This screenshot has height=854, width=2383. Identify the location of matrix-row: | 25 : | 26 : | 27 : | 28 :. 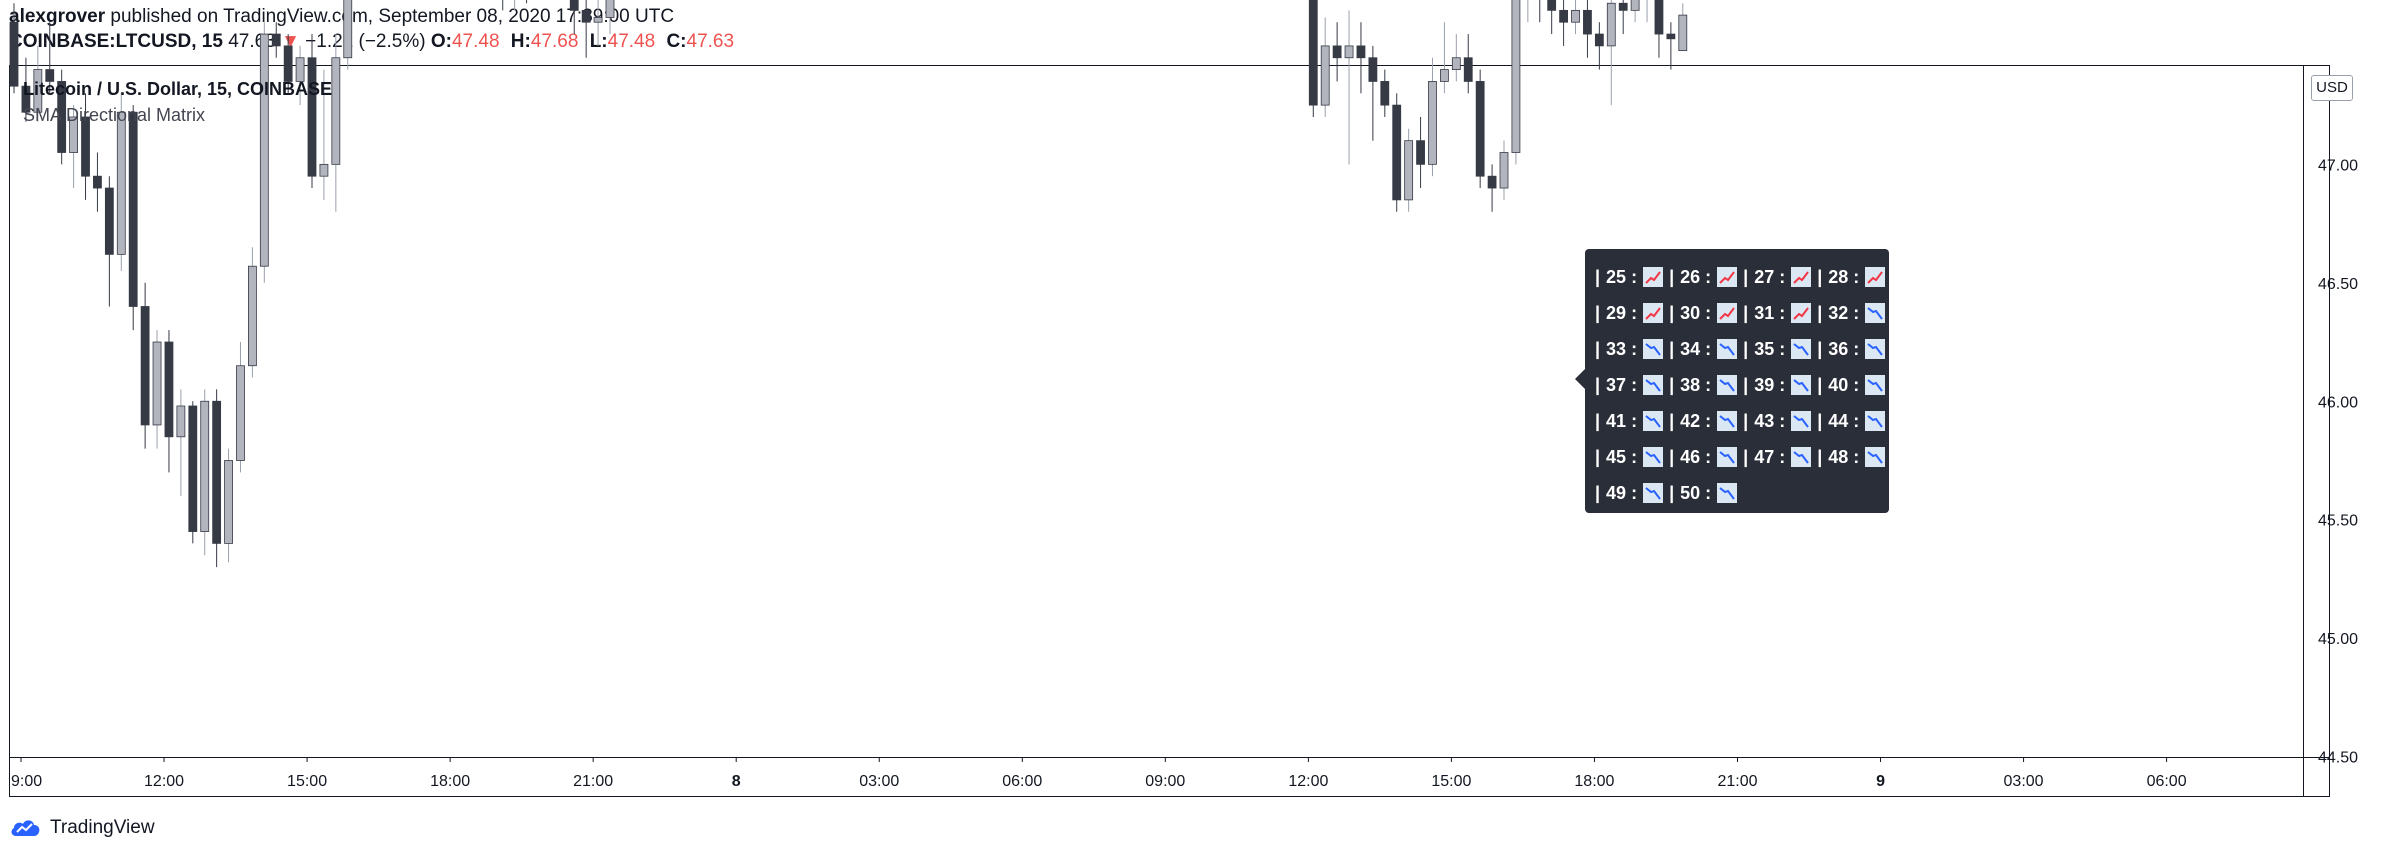
(1740, 277).